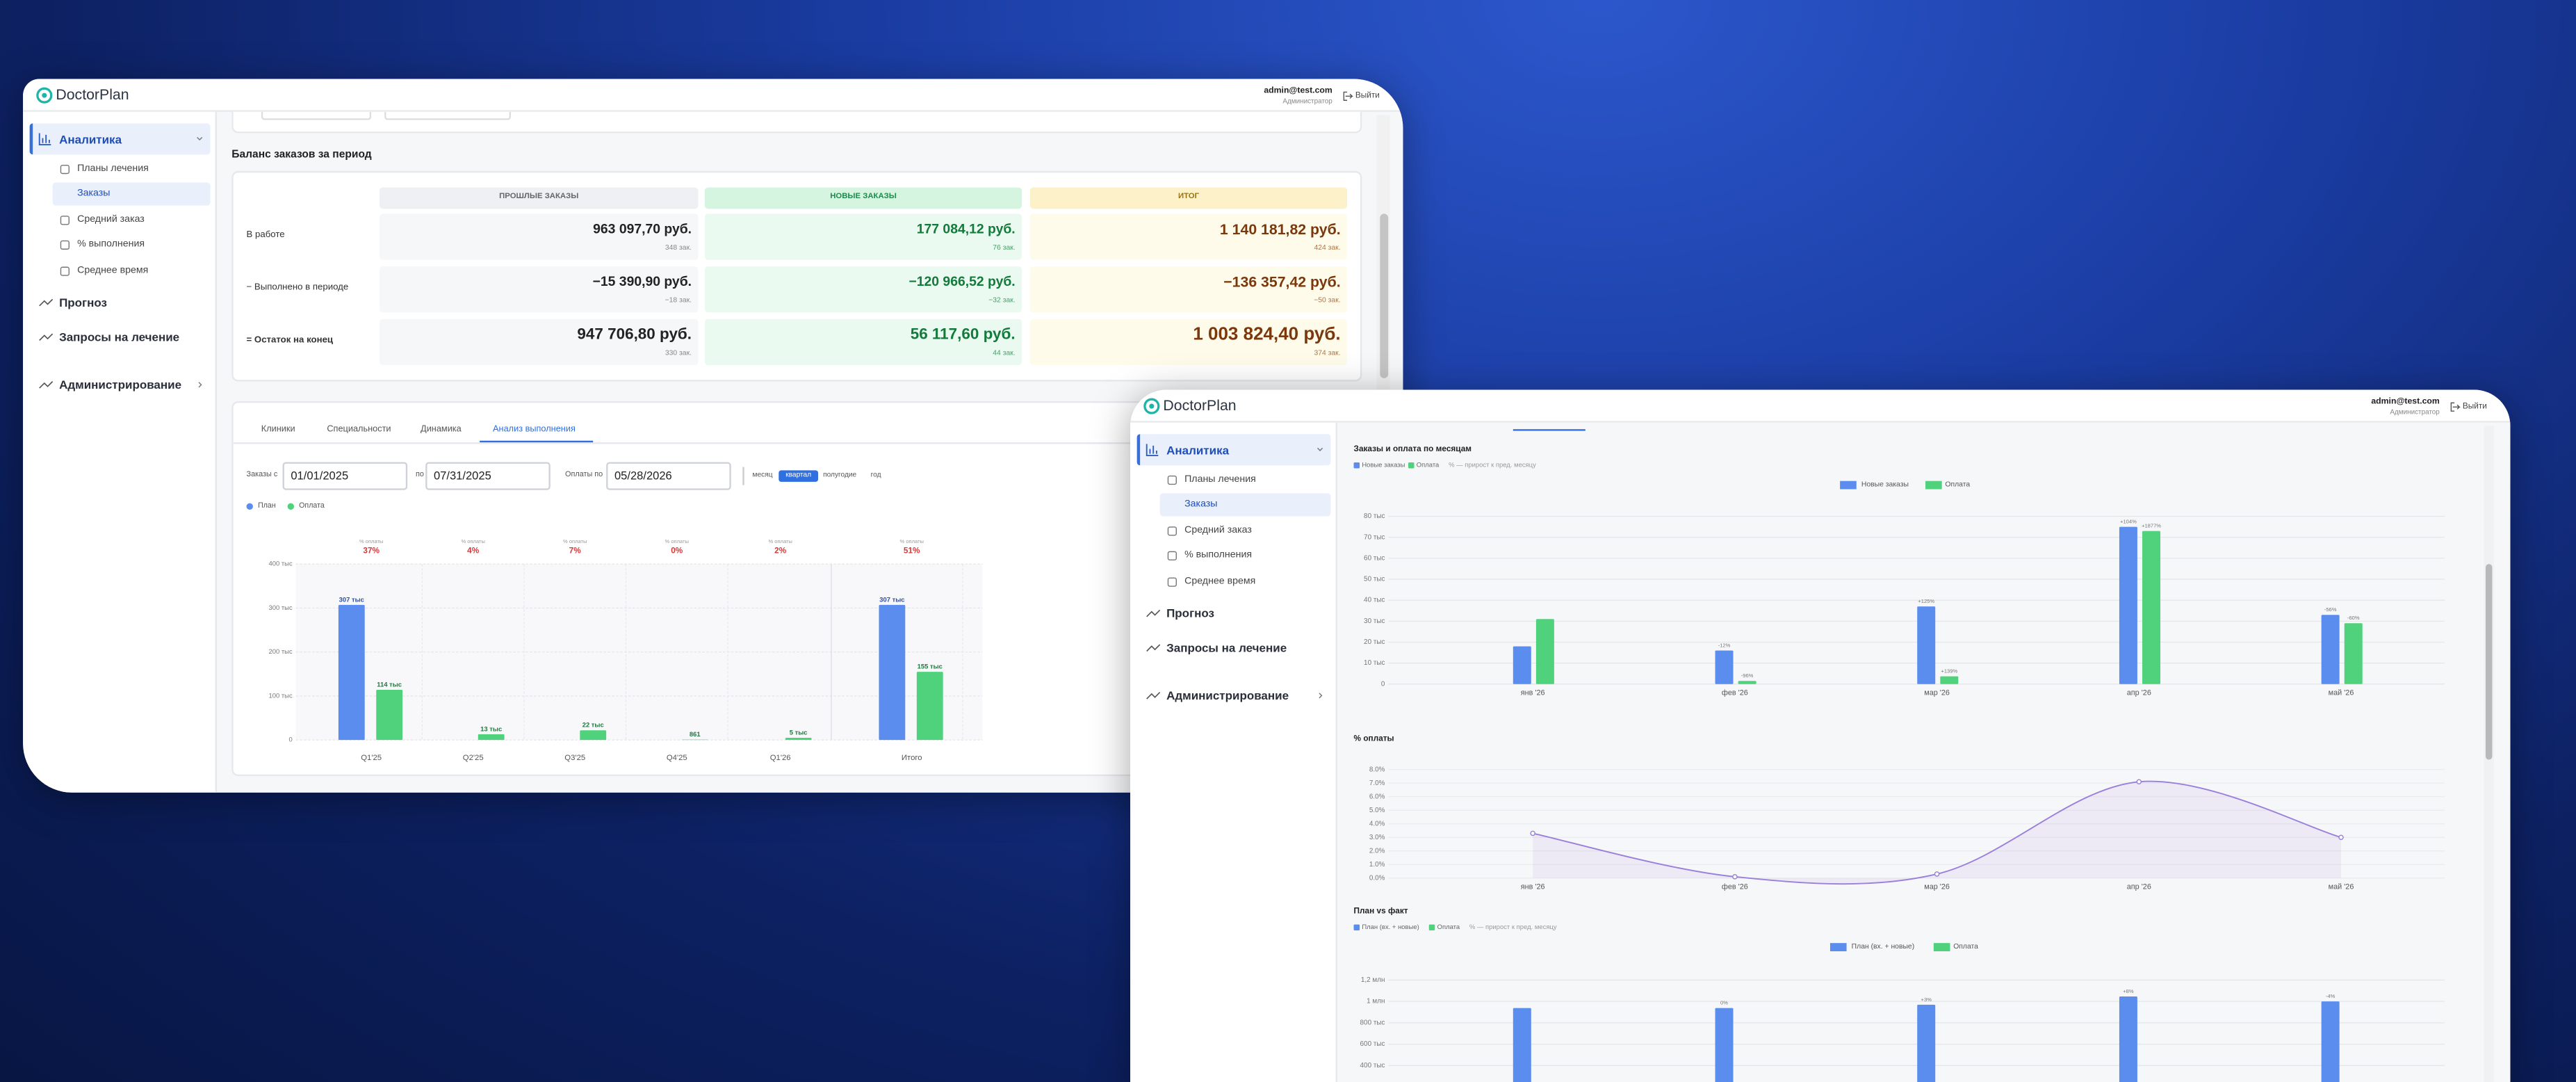 This screenshot has width=2576, height=1082. Describe the element at coordinates (780, 758) in the screenshot. I see `x-tick-label: Q1'26` at that location.